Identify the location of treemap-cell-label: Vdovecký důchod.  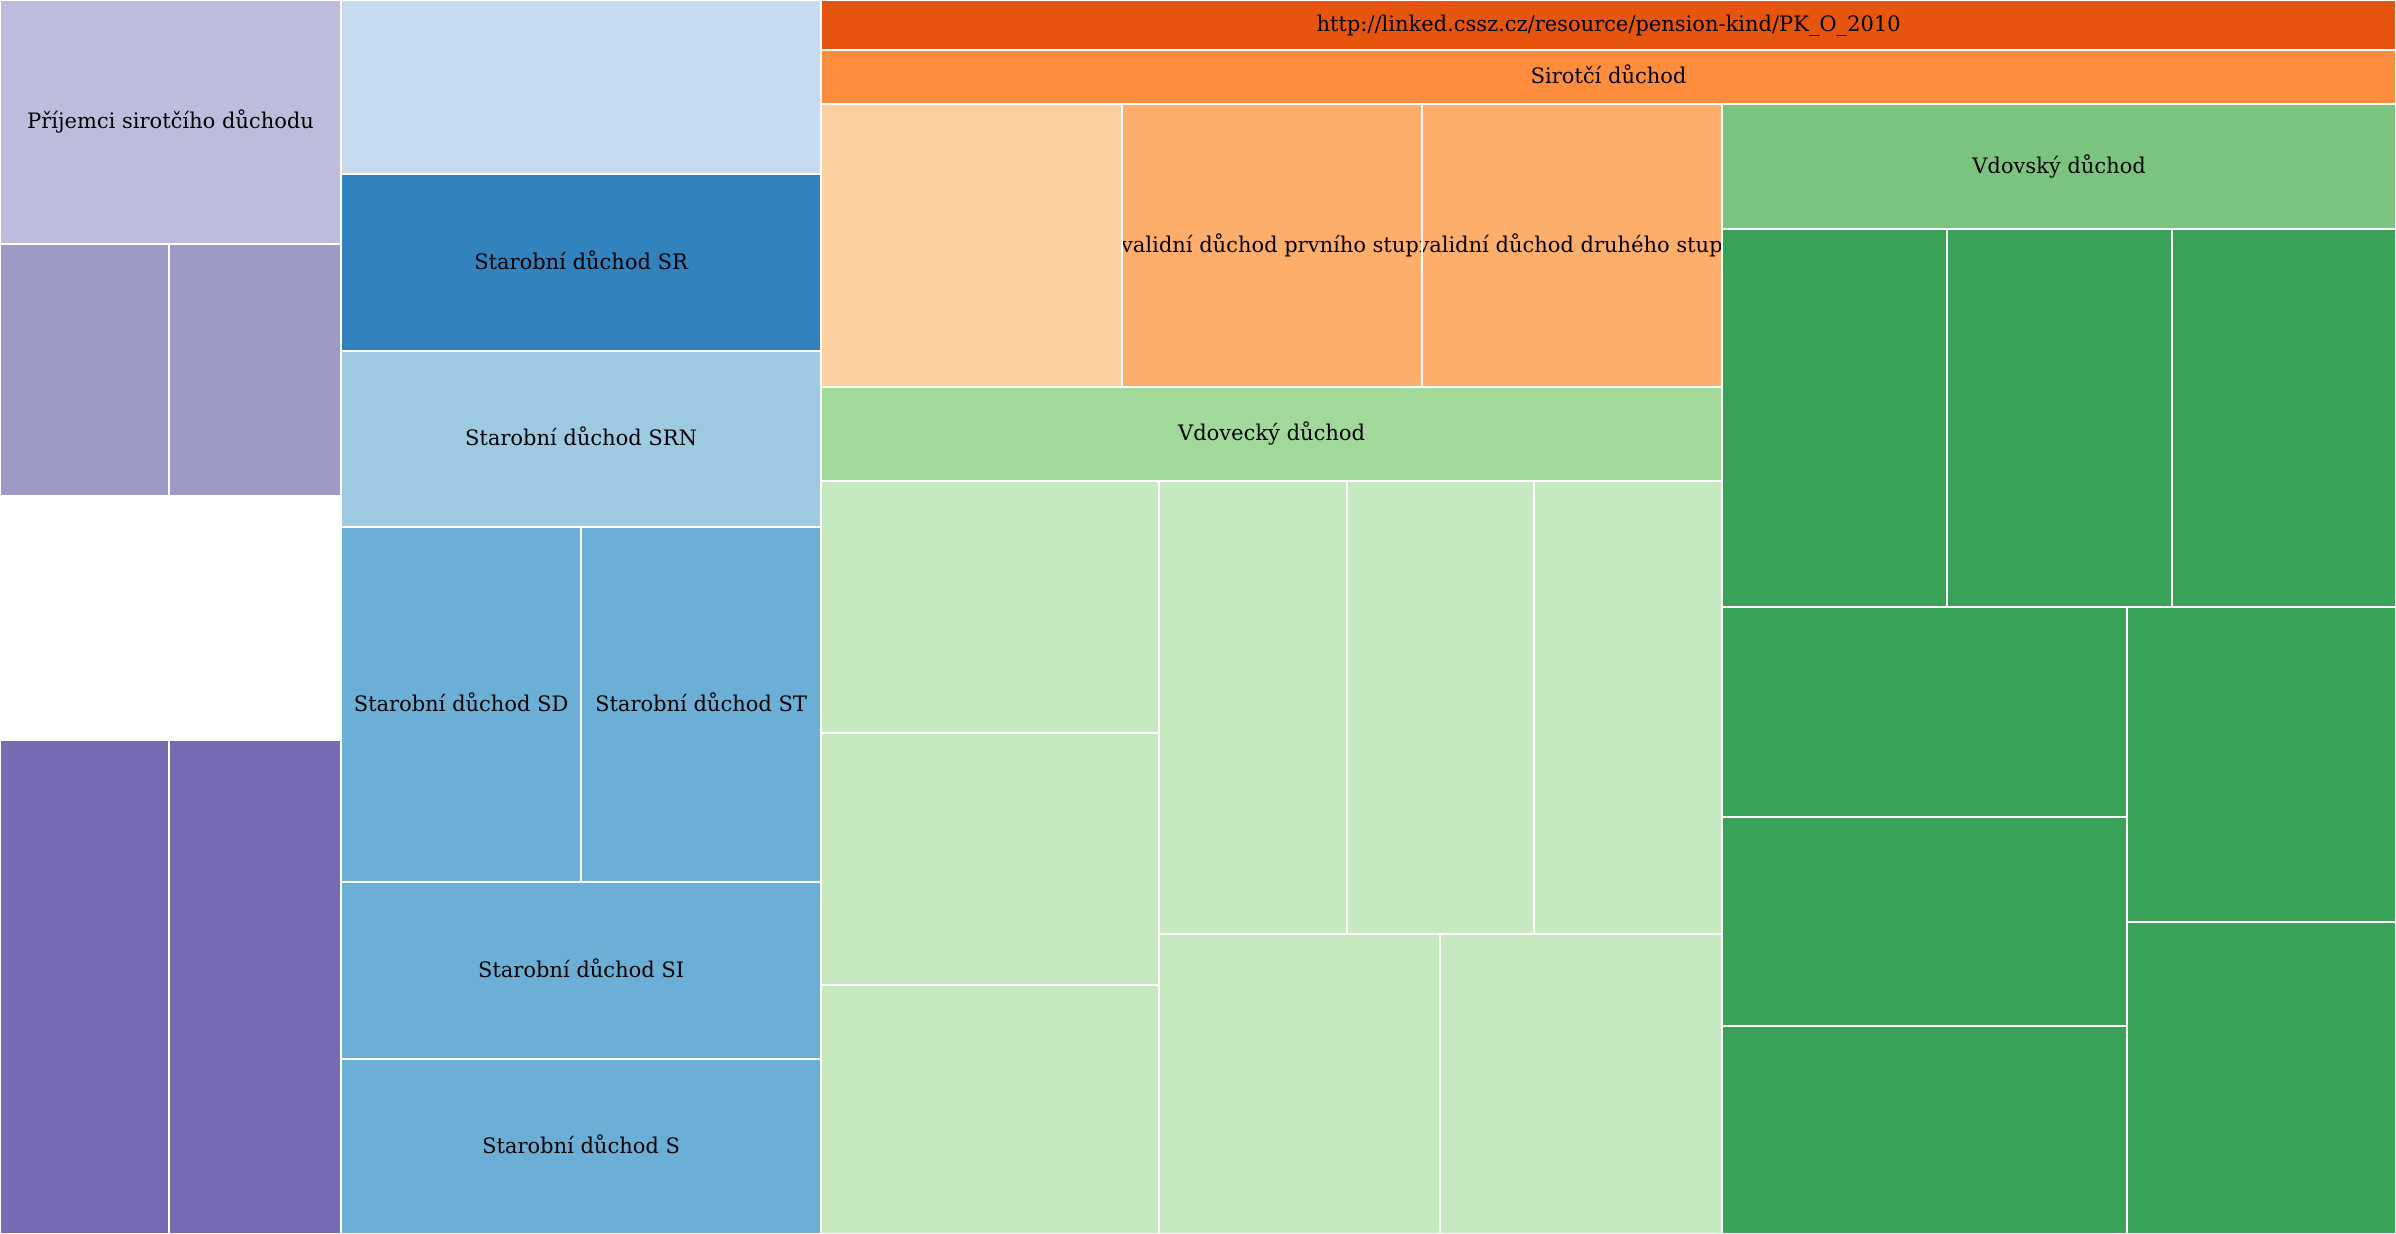
(1271, 433).